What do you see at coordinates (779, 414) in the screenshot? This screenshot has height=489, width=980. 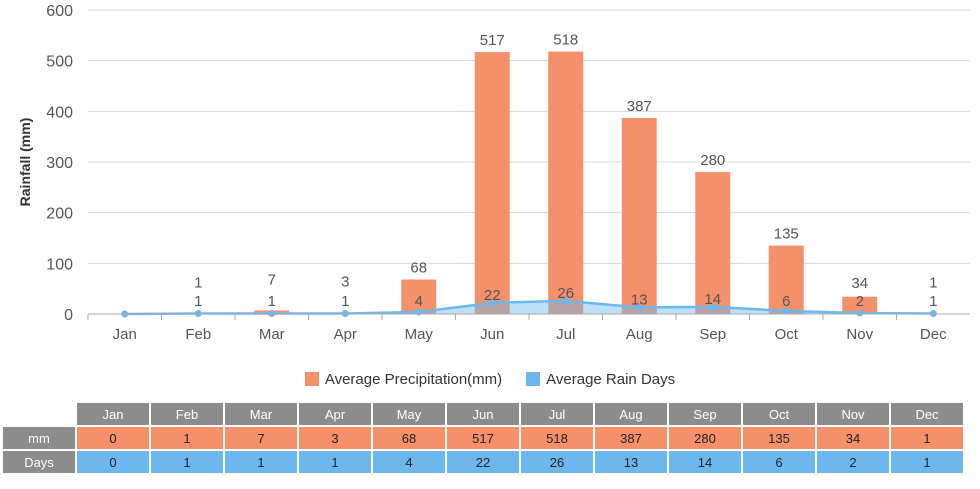 I see `table-header-cell: Oct` at bounding box center [779, 414].